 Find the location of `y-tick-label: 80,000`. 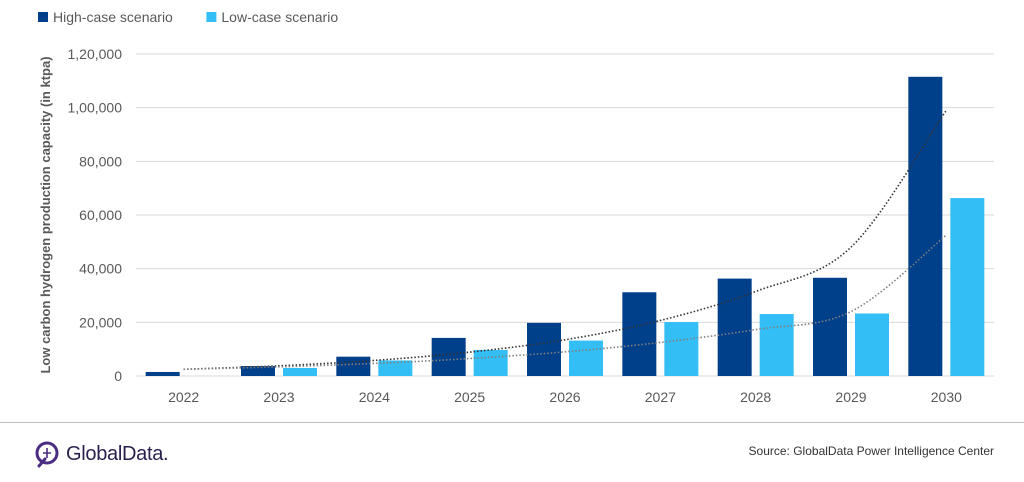

y-tick-label: 80,000 is located at coordinates (100, 161).